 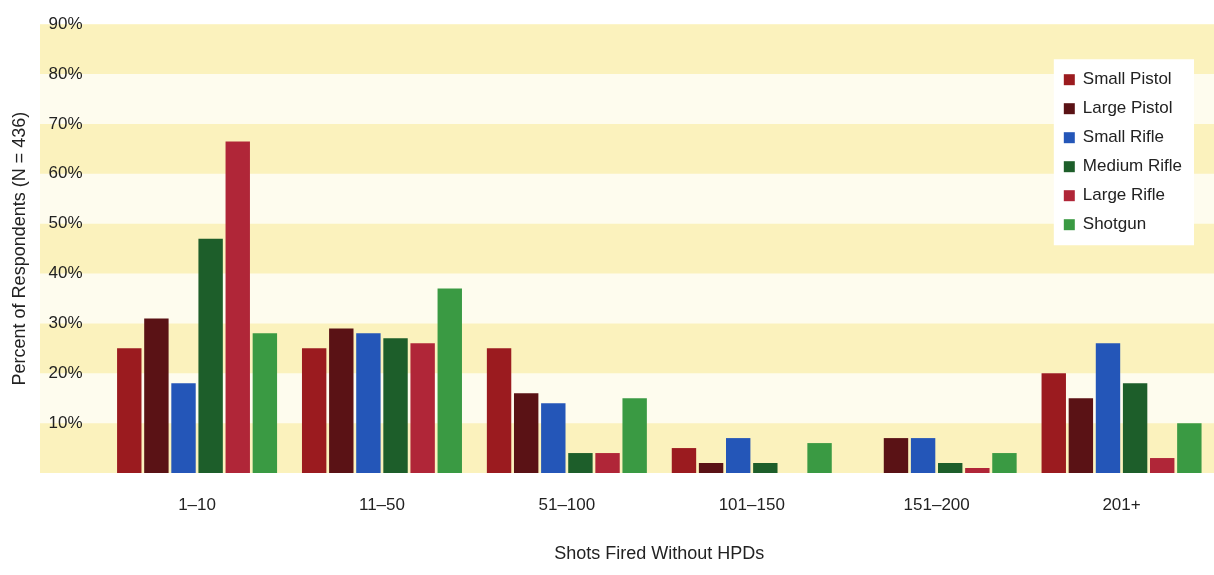 What do you see at coordinates (65, 372) in the screenshot?
I see `y-tick-label: 20%` at bounding box center [65, 372].